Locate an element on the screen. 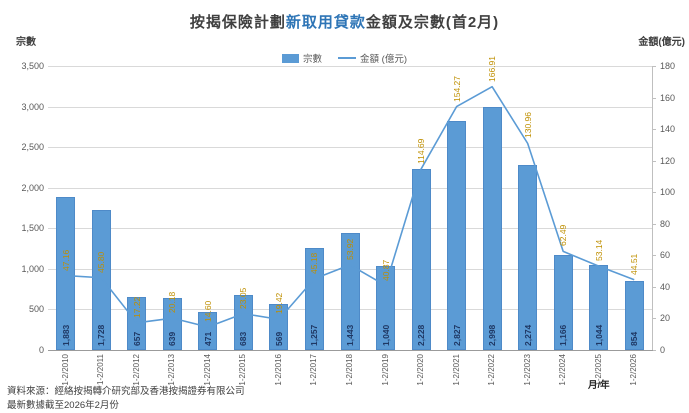  x-axis-tick-label: 1-2/2019 is located at coordinates (385, 370).